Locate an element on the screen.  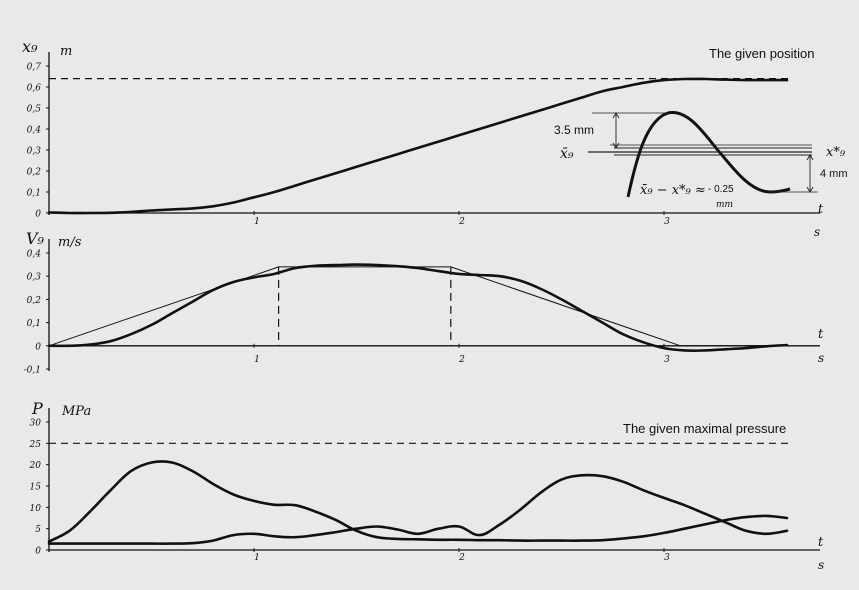
y-tick-label: 10 is located at coordinates (36, 509).